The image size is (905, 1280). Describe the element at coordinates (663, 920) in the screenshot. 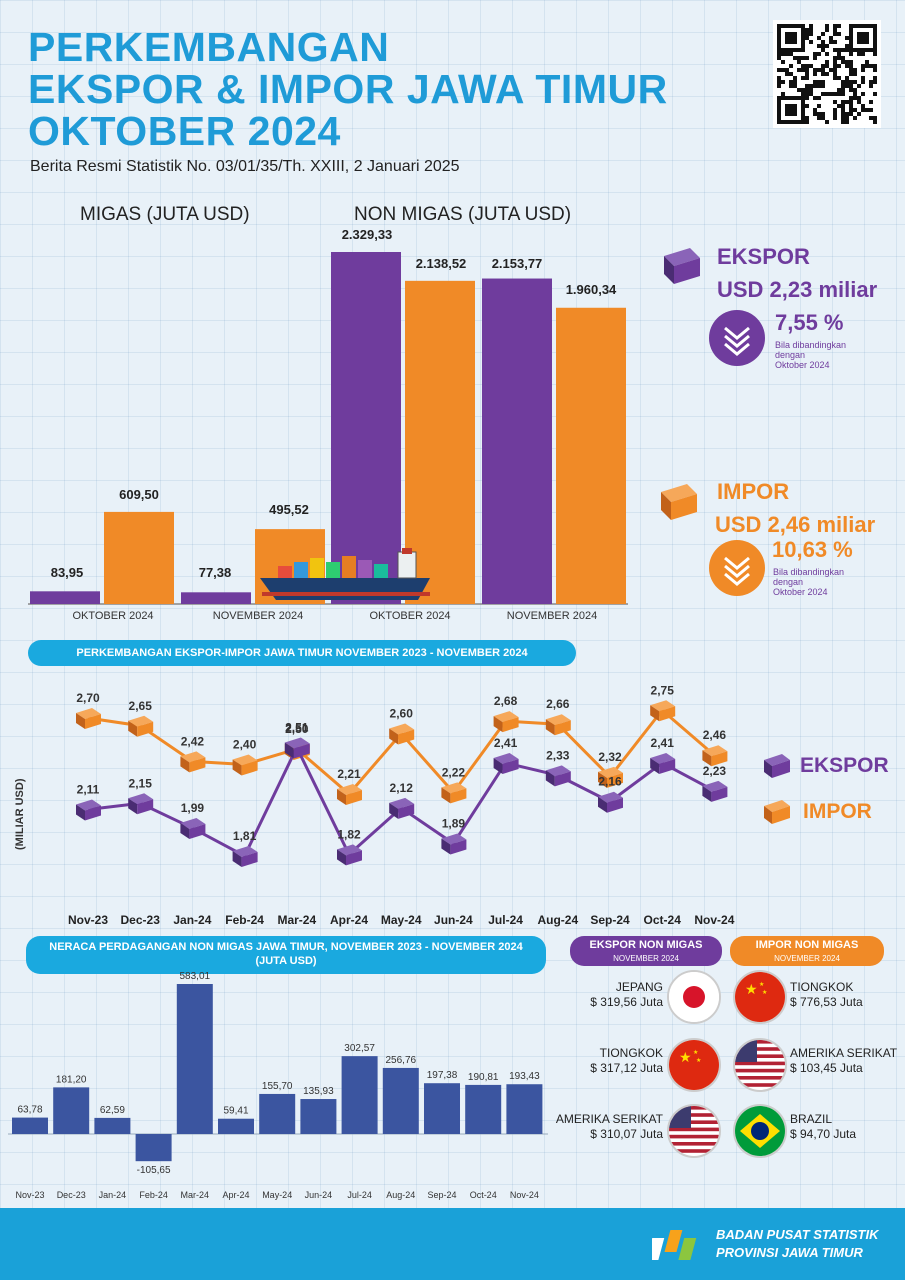

I see `x-tick-11: Oct-24` at that location.